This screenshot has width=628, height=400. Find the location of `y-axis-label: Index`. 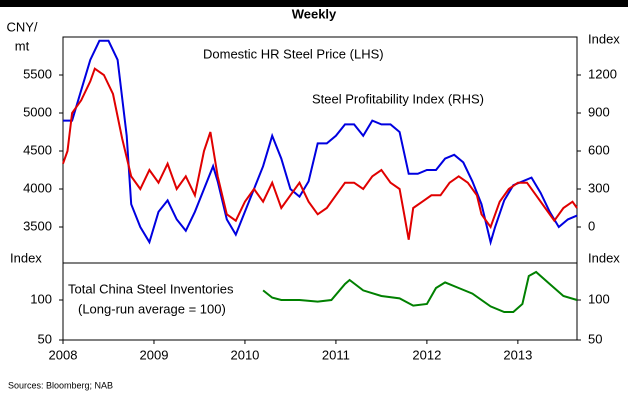

y-axis-label: Index is located at coordinates (26, 257).